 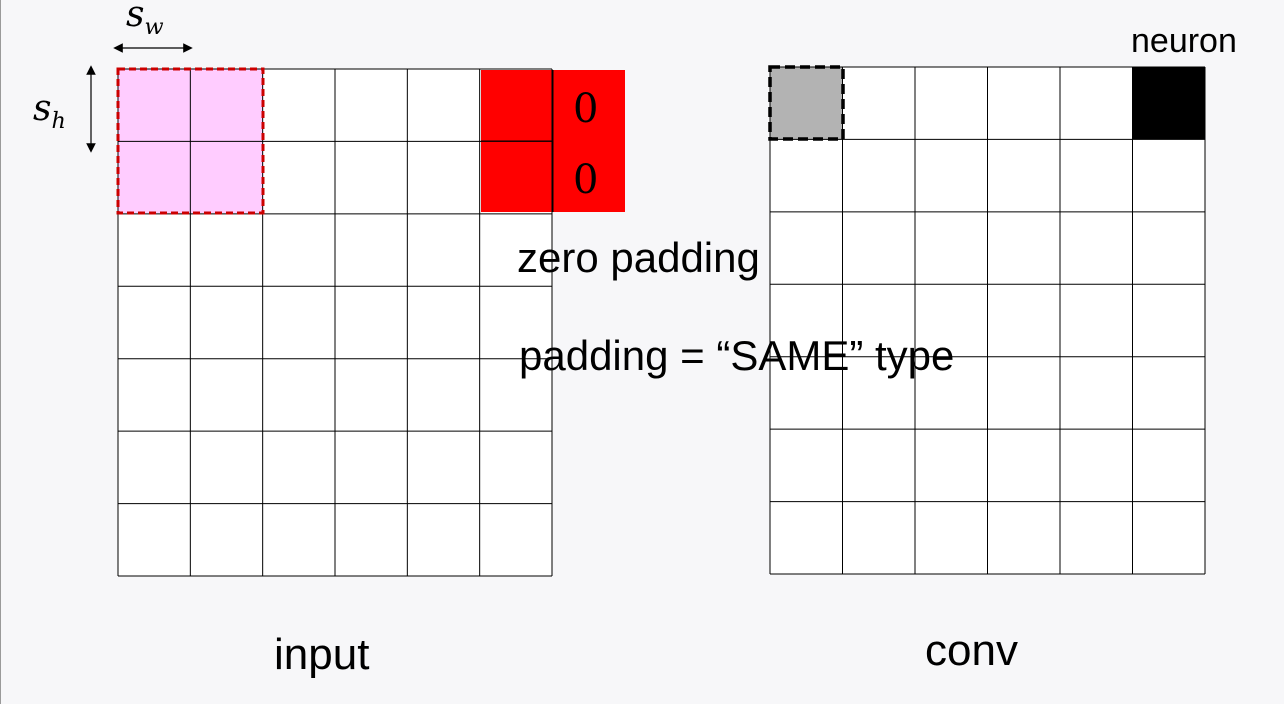 I want to click on padding-grid-lines, so click(x=517, y=141).